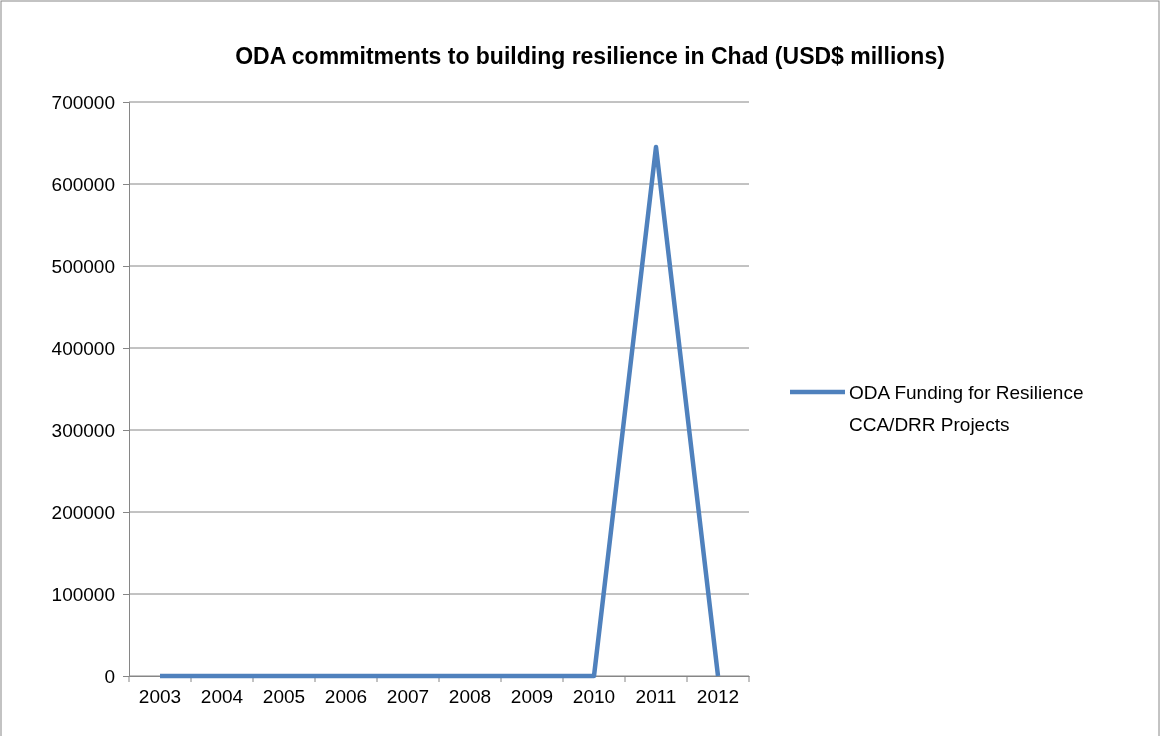  I want to click on x-tick-label: 2007, so click(408, 697).